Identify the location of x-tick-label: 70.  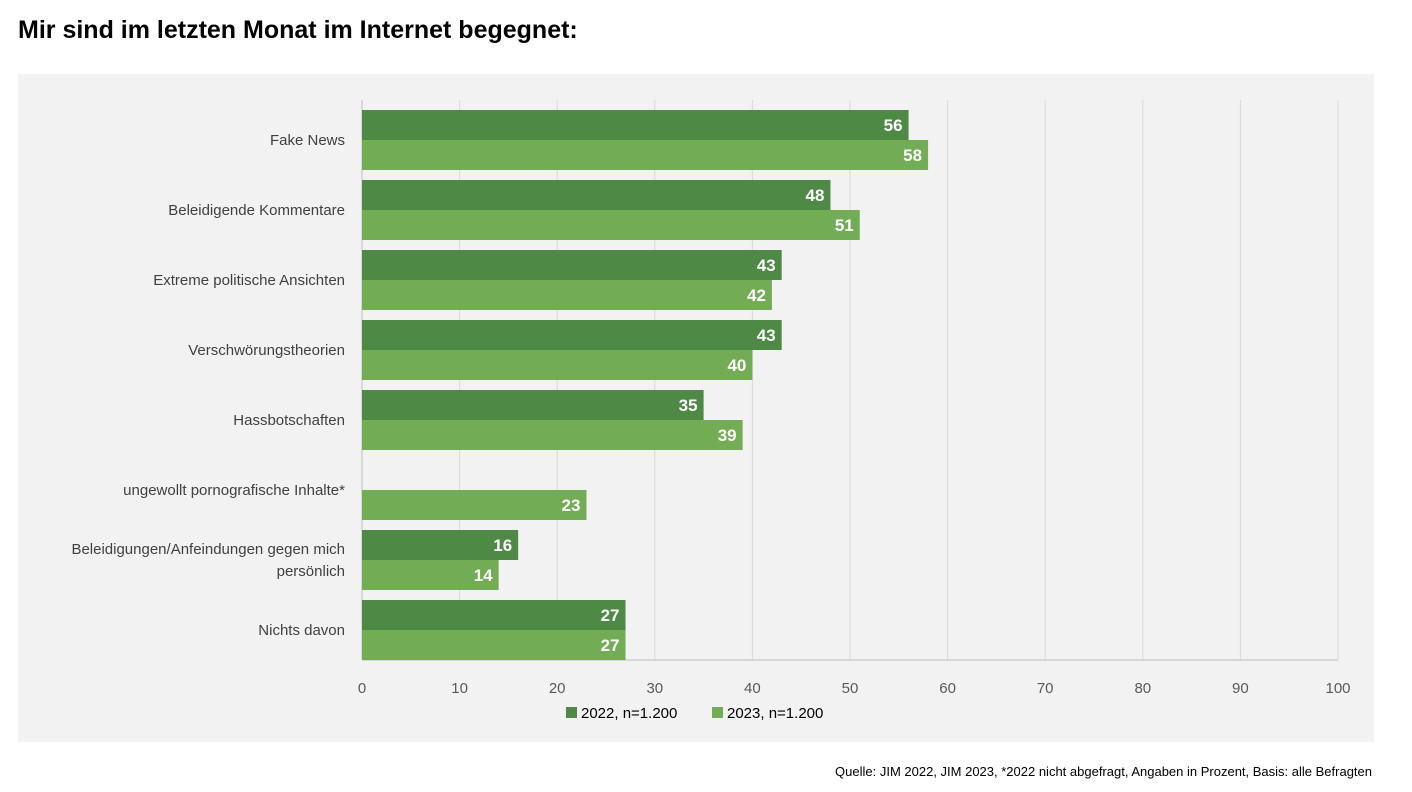
(1045, 688).